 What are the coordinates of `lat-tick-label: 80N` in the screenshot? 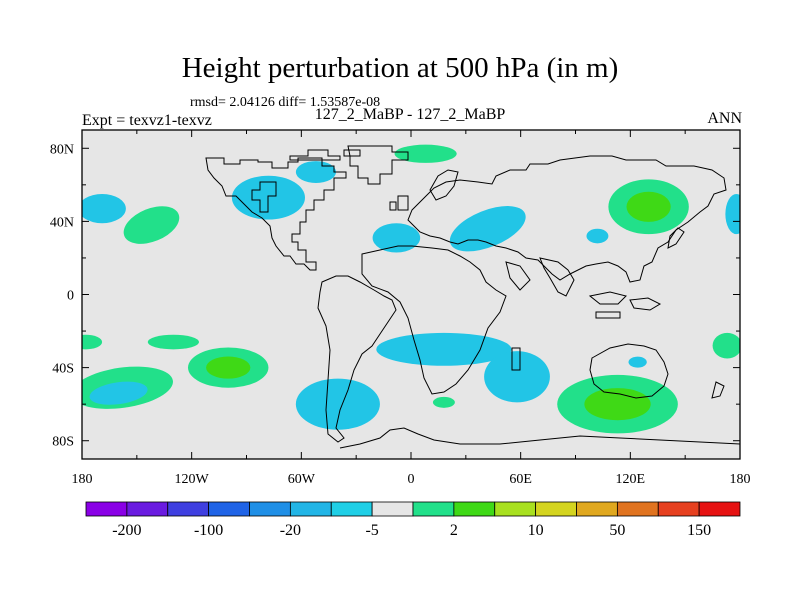 It's located at (62, 149).